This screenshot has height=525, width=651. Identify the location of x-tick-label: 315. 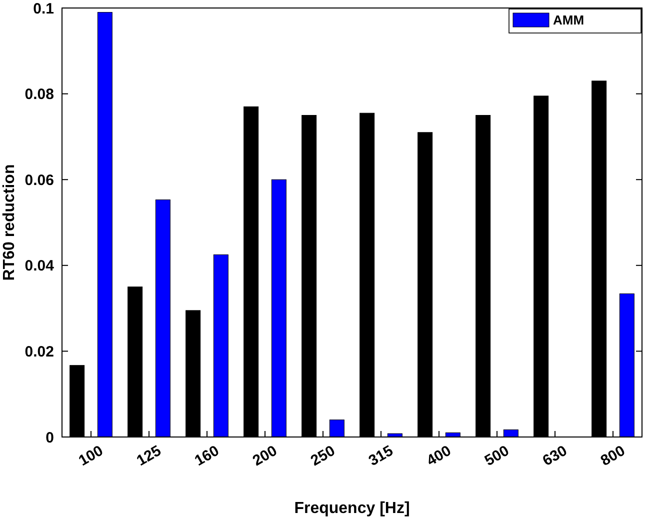
(381, 456).